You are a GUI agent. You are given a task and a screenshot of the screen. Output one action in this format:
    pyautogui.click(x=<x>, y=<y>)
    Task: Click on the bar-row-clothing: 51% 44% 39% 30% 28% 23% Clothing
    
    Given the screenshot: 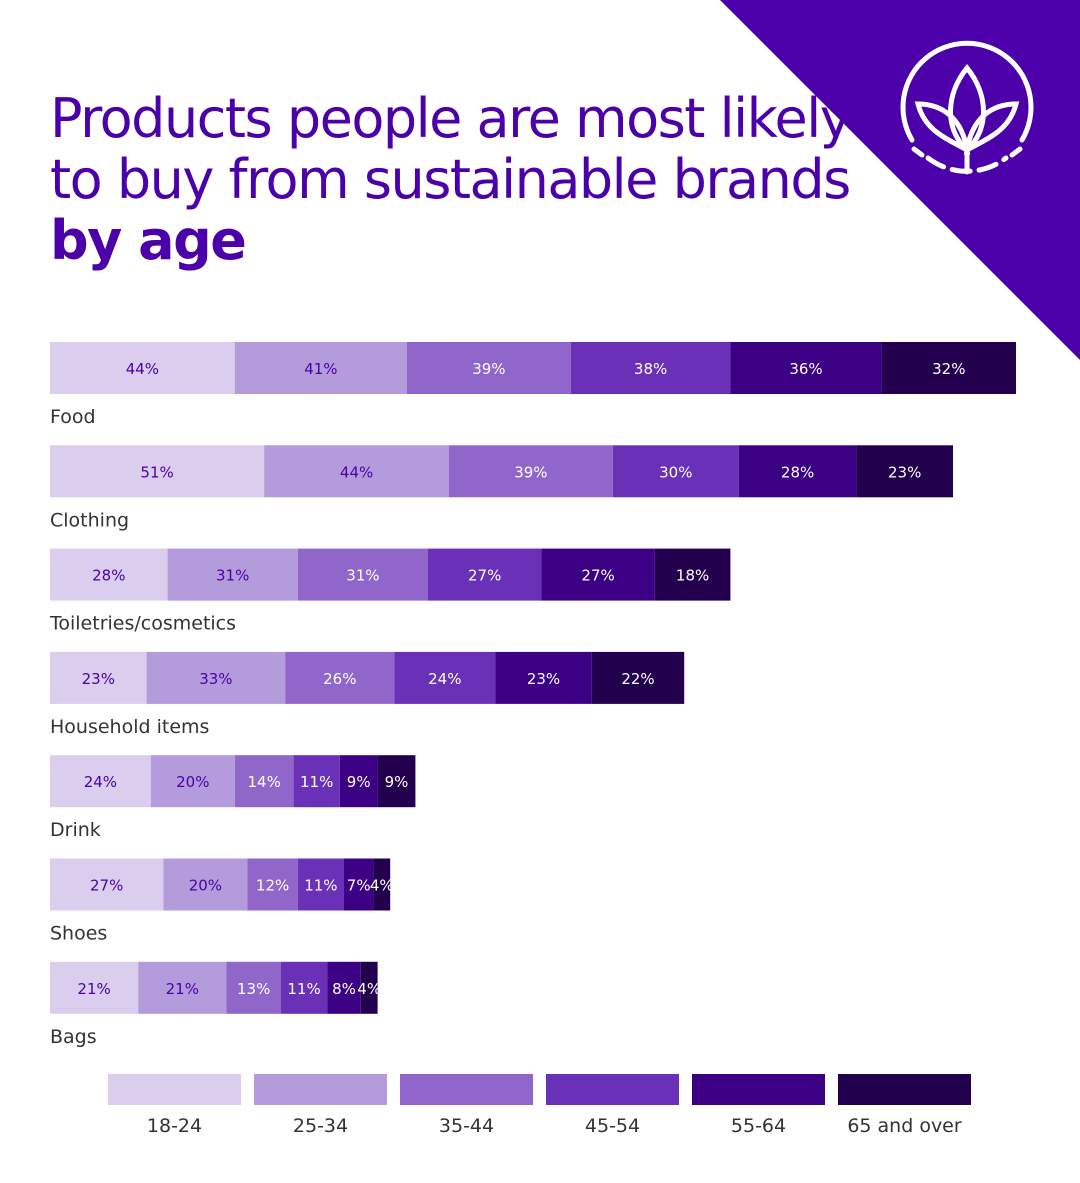 What is the action you would take?
    pyautogui.click(x=501, y=488)
    